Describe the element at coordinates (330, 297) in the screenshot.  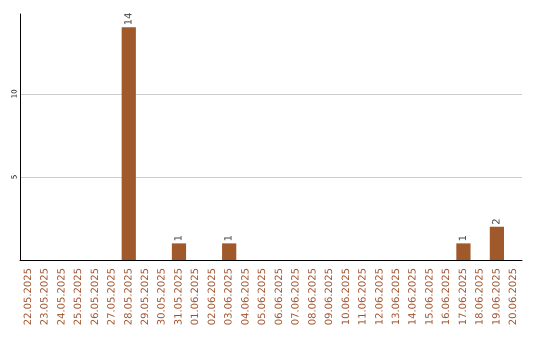
I see `x-tick-label: 09.06.2025` at that location.